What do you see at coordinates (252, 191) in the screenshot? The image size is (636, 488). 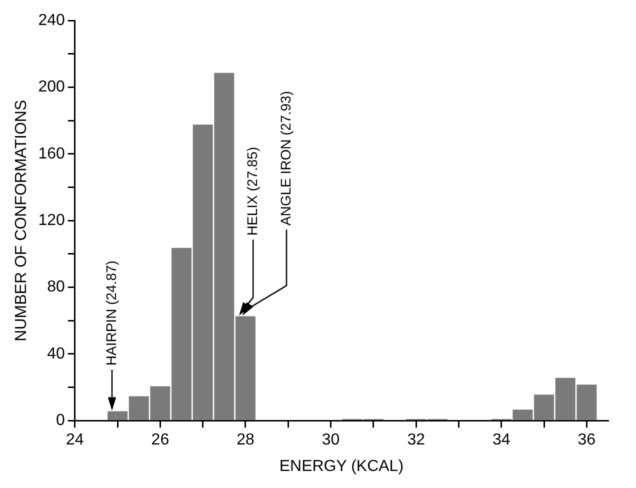 I see `annotation: HELIX (27.85)` at bounding box center [252, 191].